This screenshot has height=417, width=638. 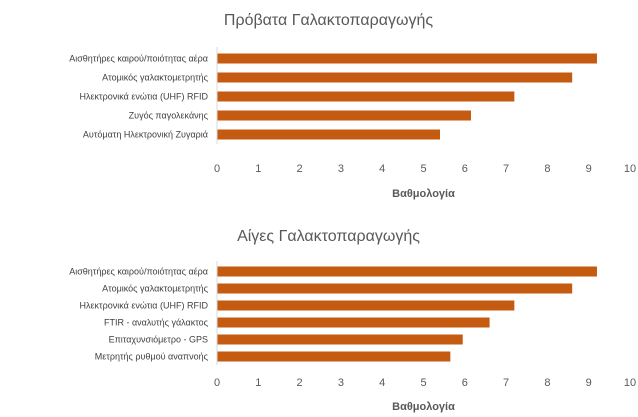 What do you see at coordinates (152, 357) in the screenshot?
I see `category-label: Μετρητής ρυθμού αναπνοής` at bounding box center [152, 357].